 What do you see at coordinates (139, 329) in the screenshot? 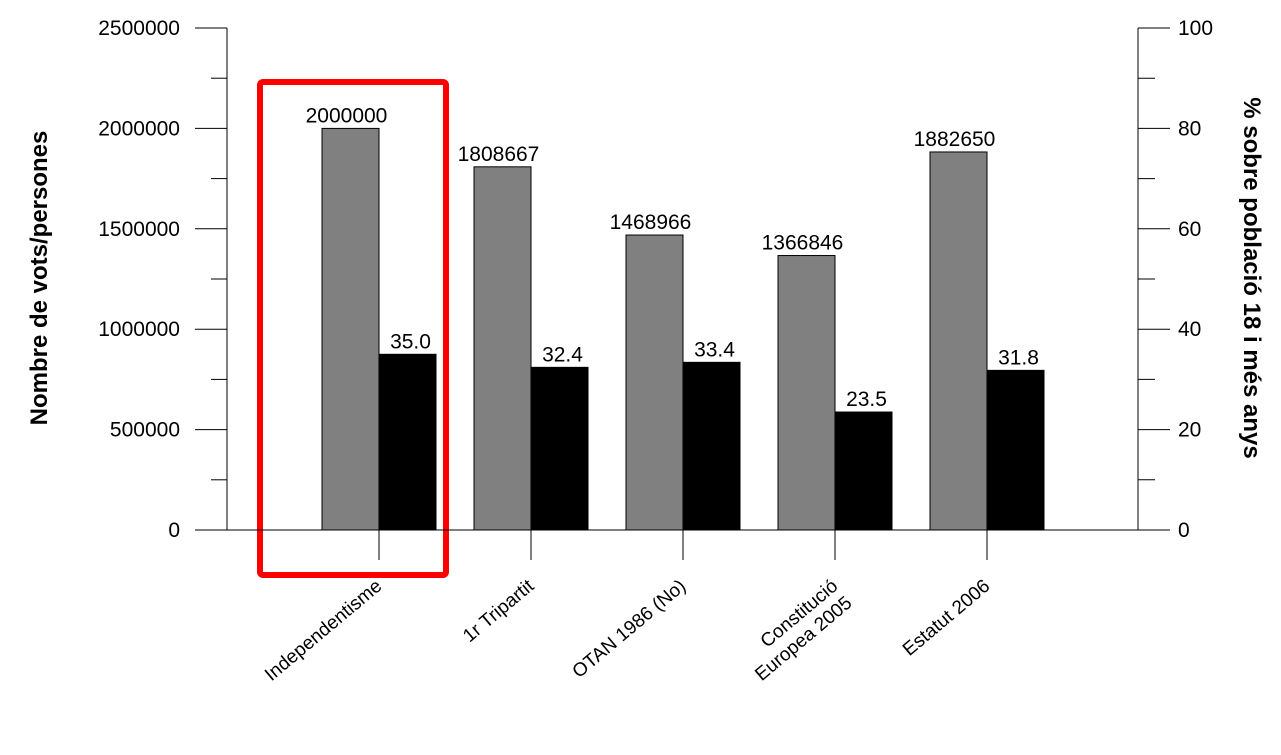
I see `y-tick-label-left: 1000000` at bounding box center [139, 329].